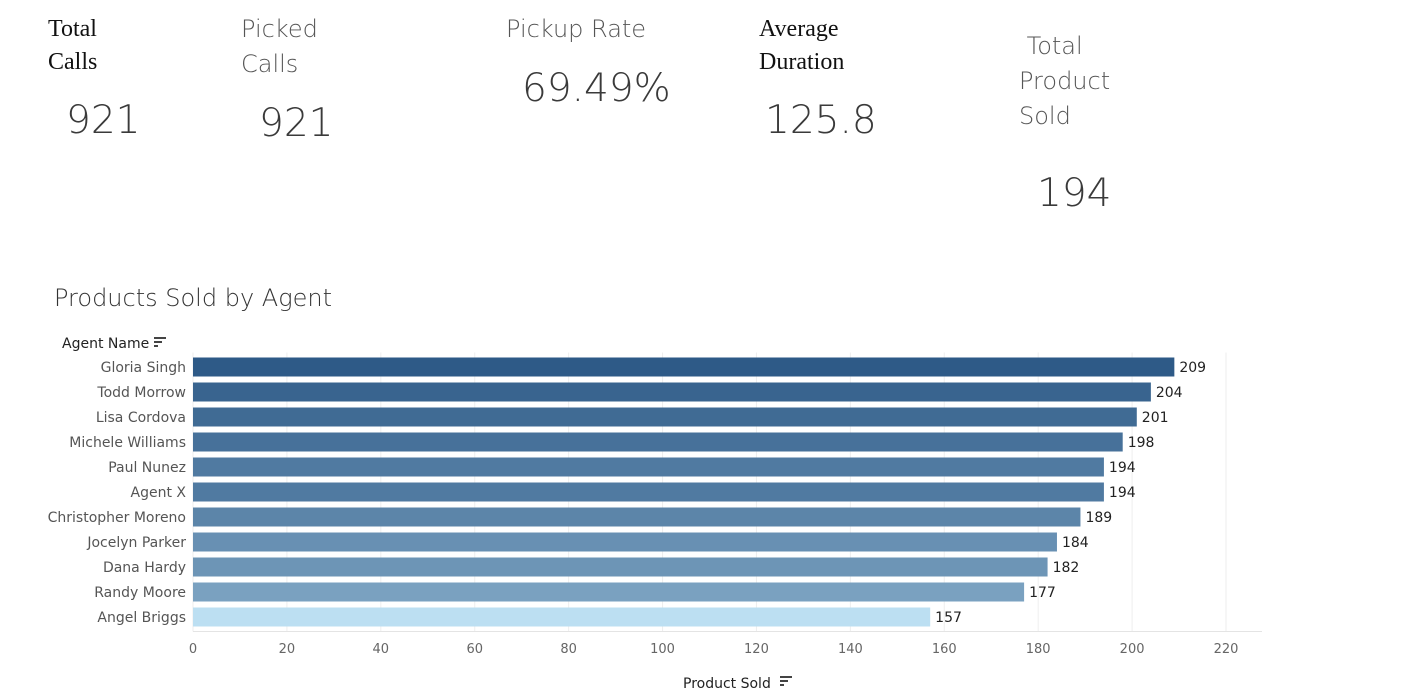  Describe the element at coordinates (296, 123) in the screenshot. I see `picked-calls-value: 921` at that location.